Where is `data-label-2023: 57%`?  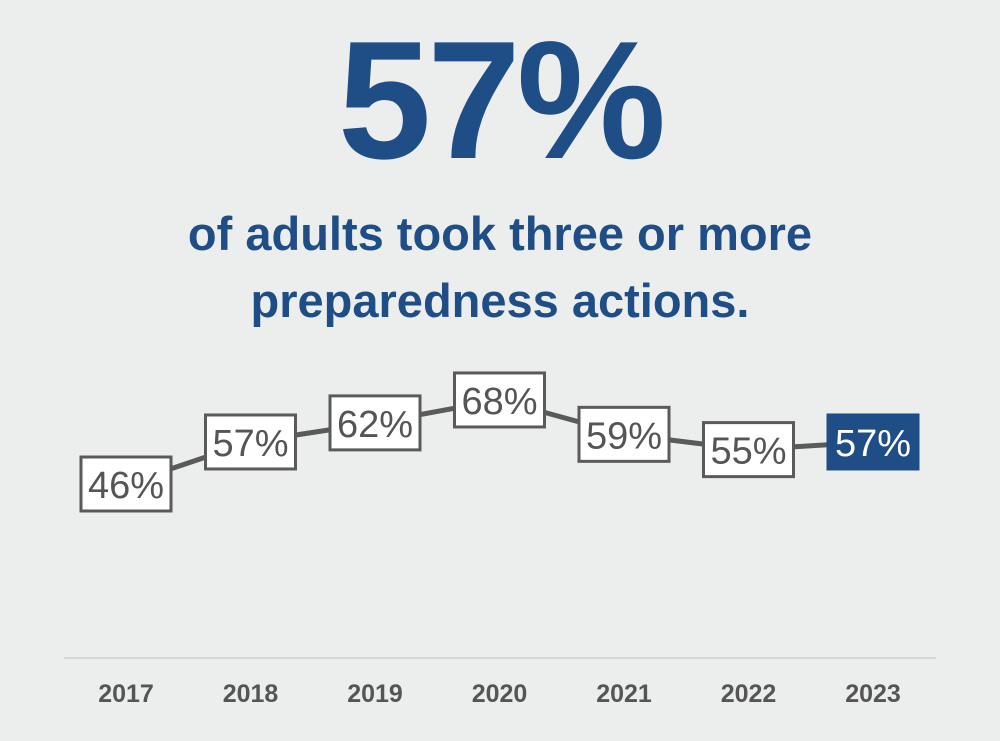
data-label-2023: 57% is located at coordinates (873, 444).